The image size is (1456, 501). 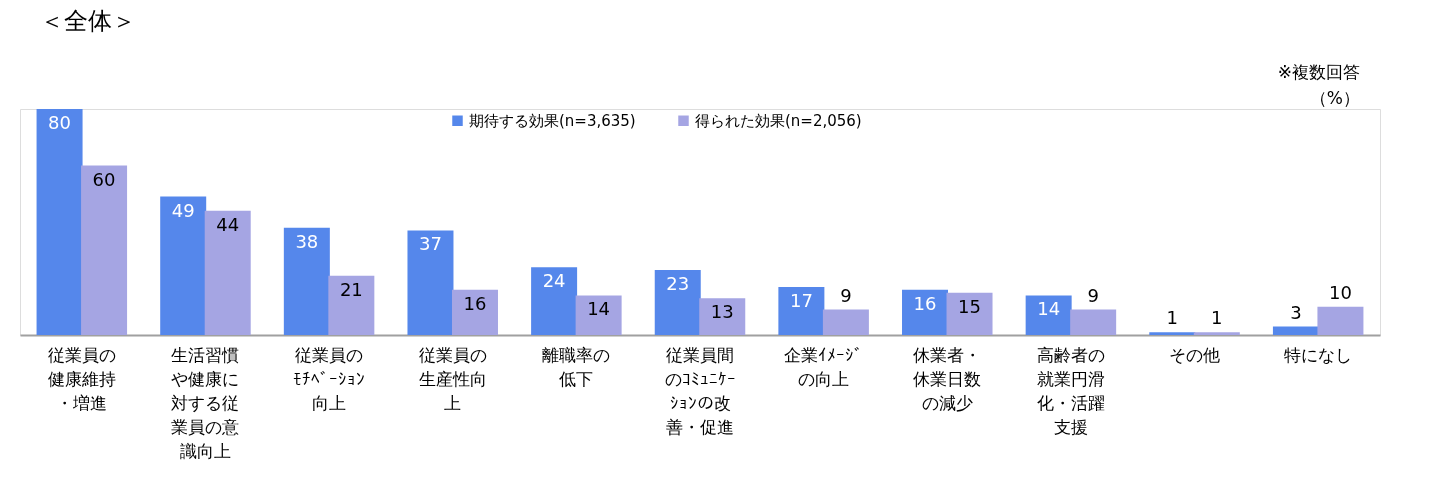 I want to click on data-label: 80, so click(x=60, y=122).